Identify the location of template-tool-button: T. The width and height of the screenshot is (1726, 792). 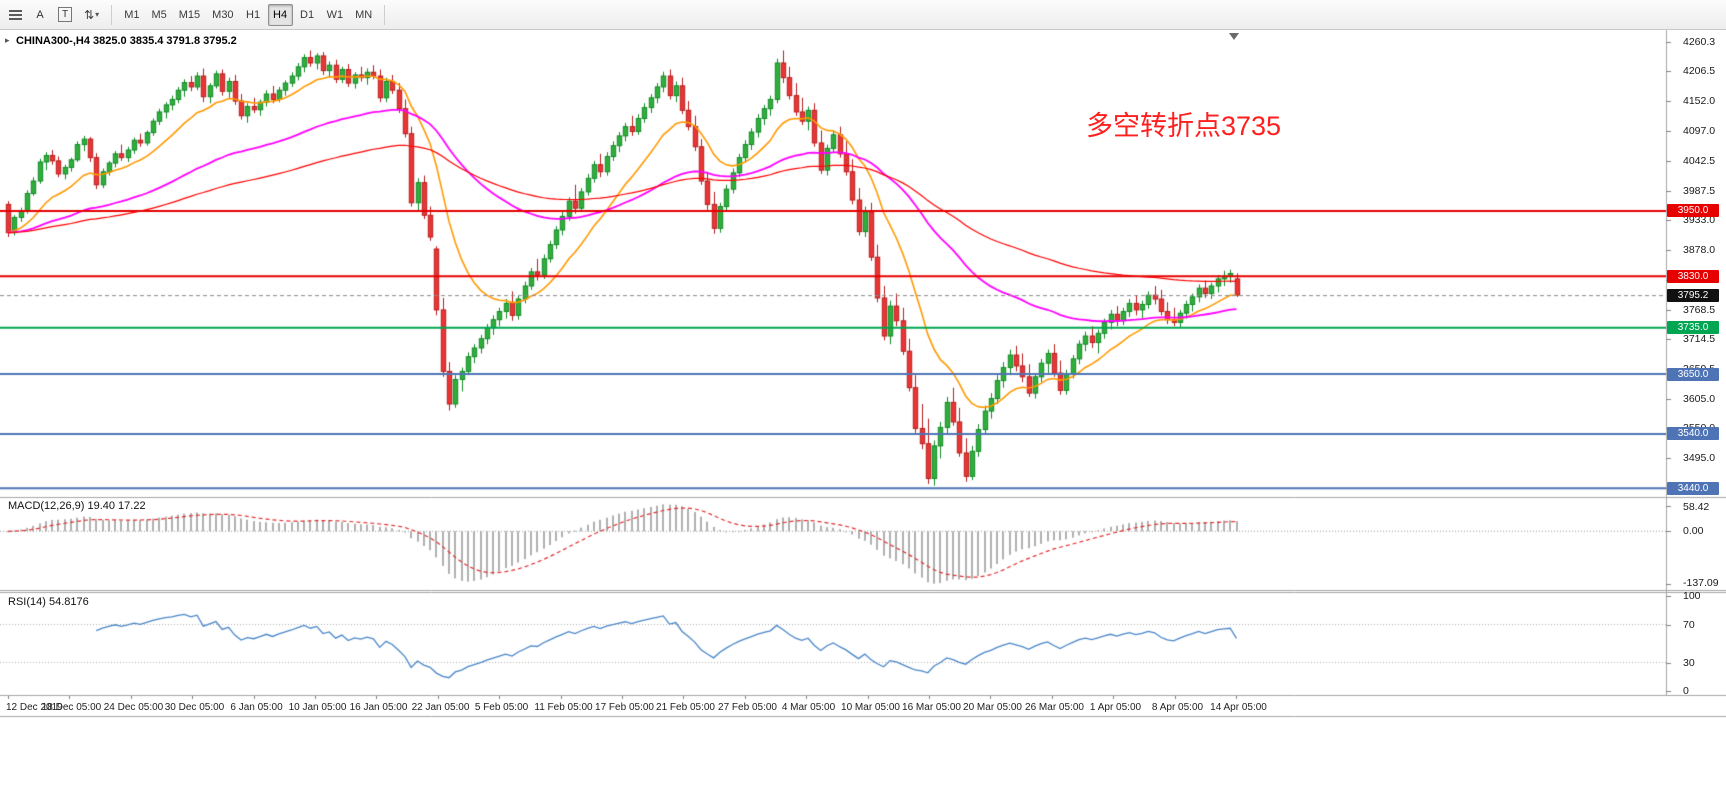
(65, 15).